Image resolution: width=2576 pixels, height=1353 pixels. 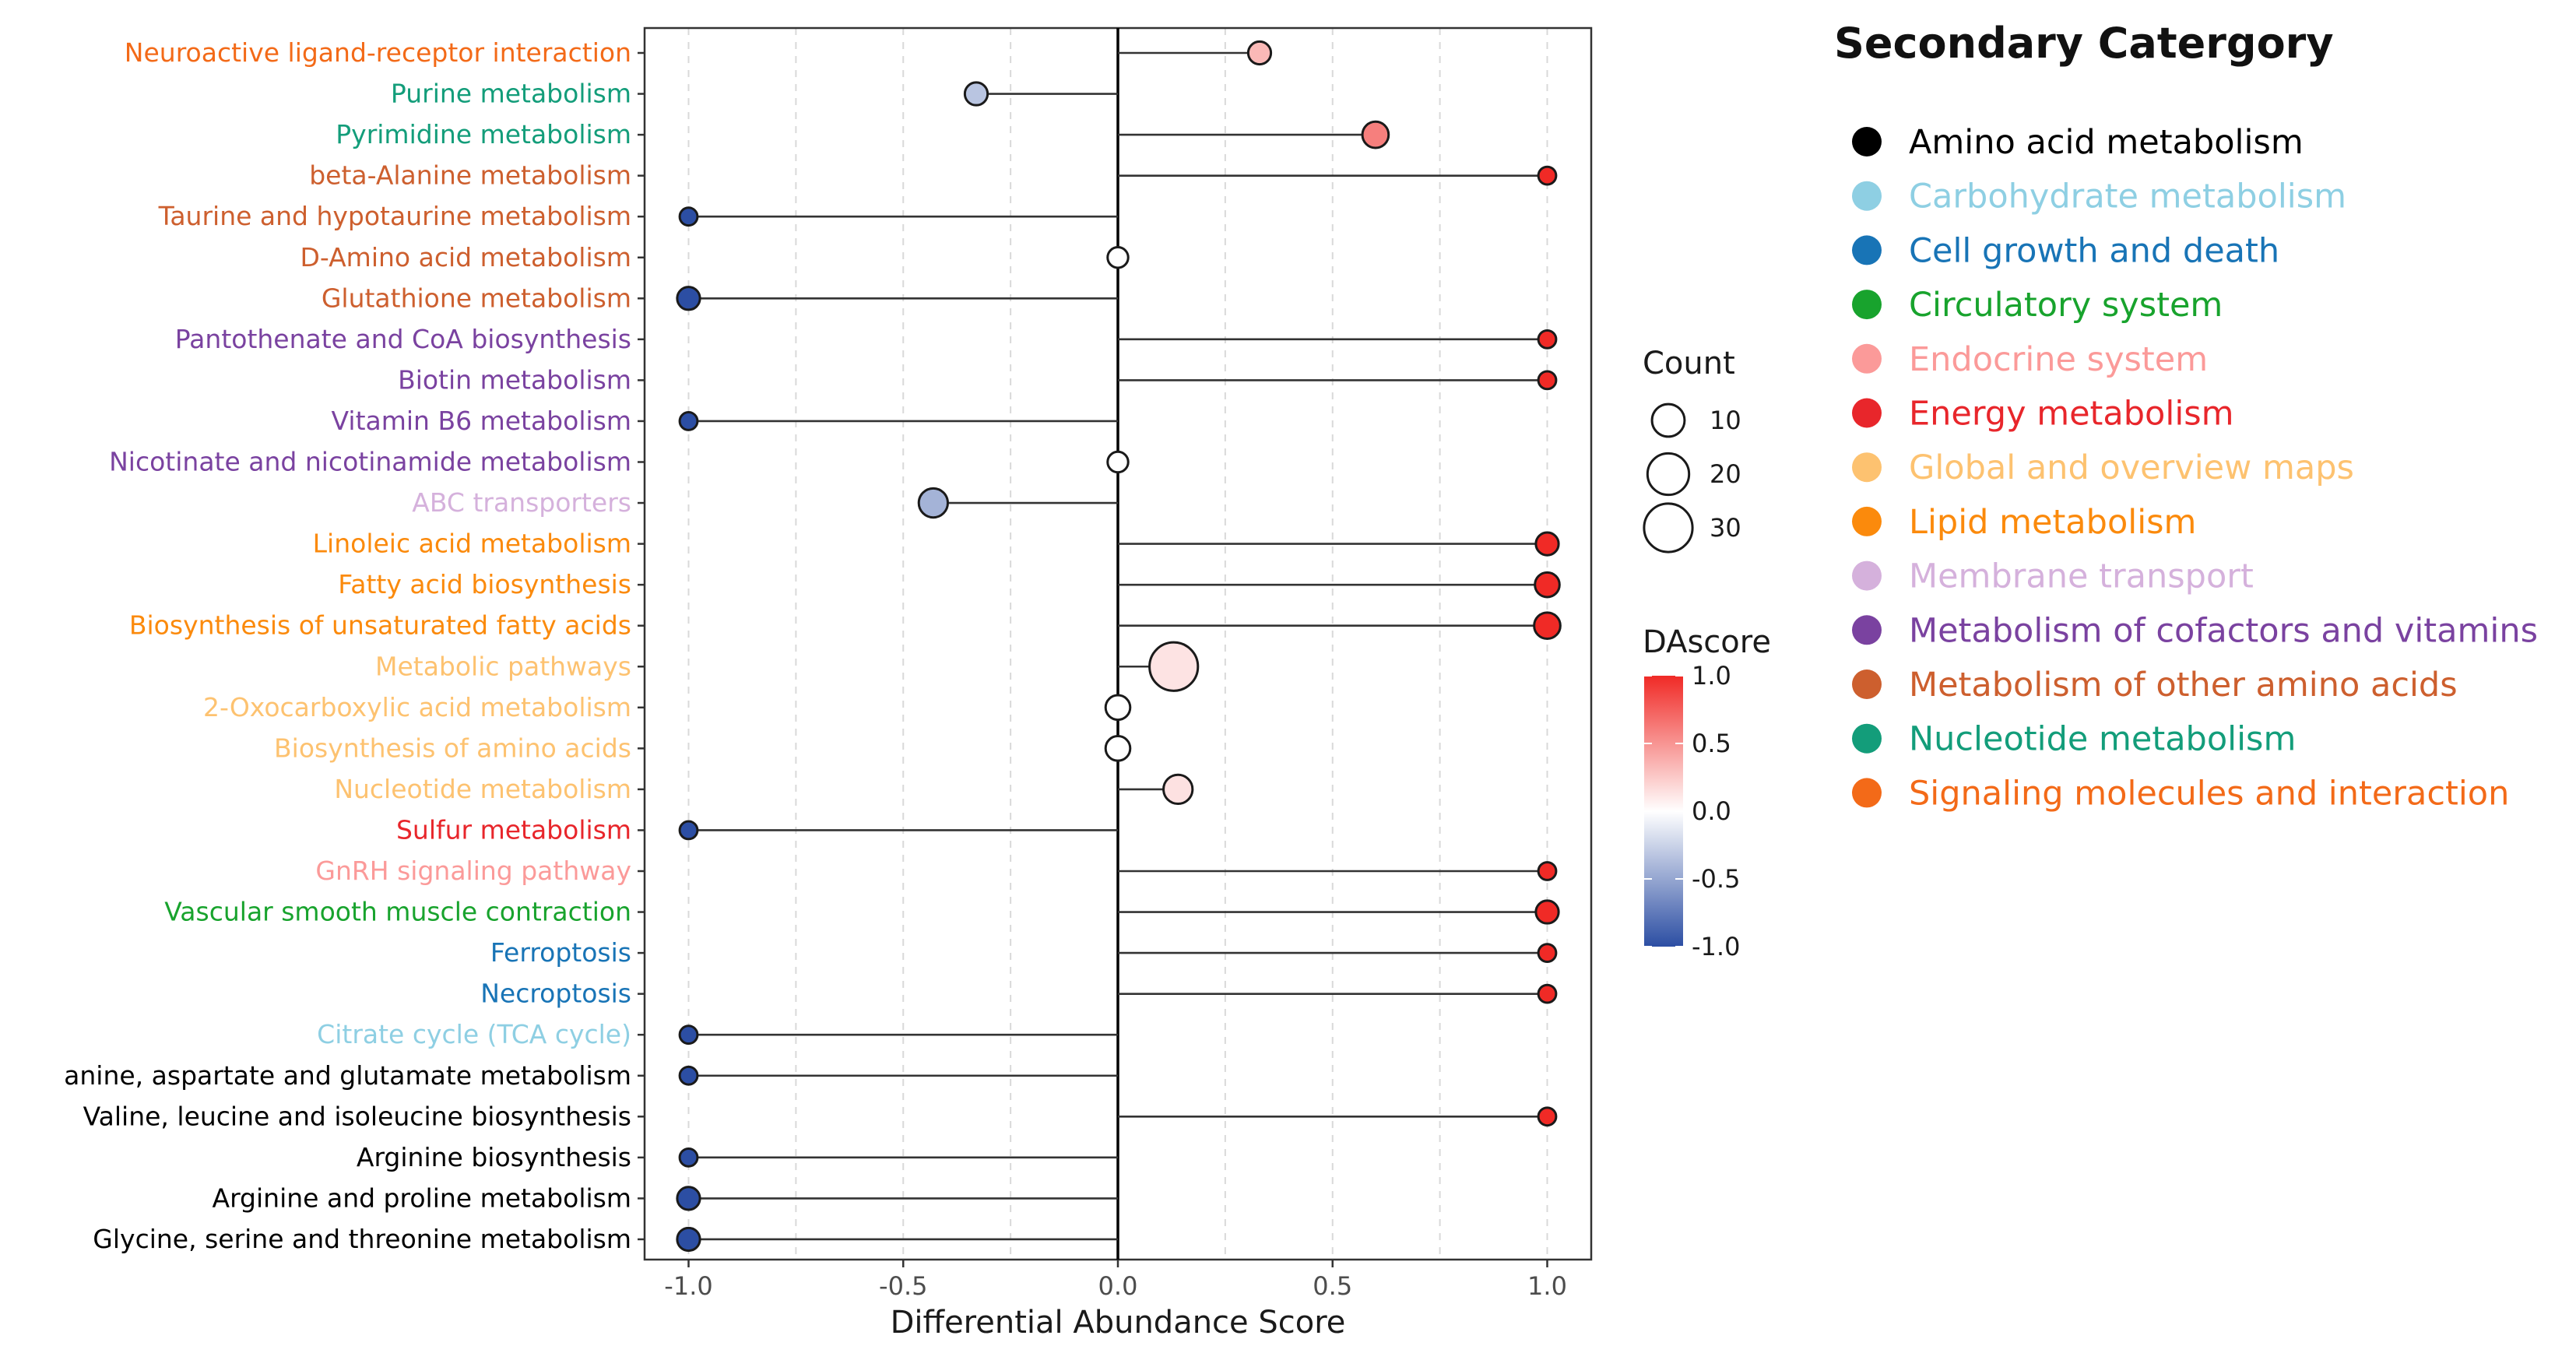 I want to click on pathway-label: Taurine and hypotaurine metabolism, so click(x=395, y=216).